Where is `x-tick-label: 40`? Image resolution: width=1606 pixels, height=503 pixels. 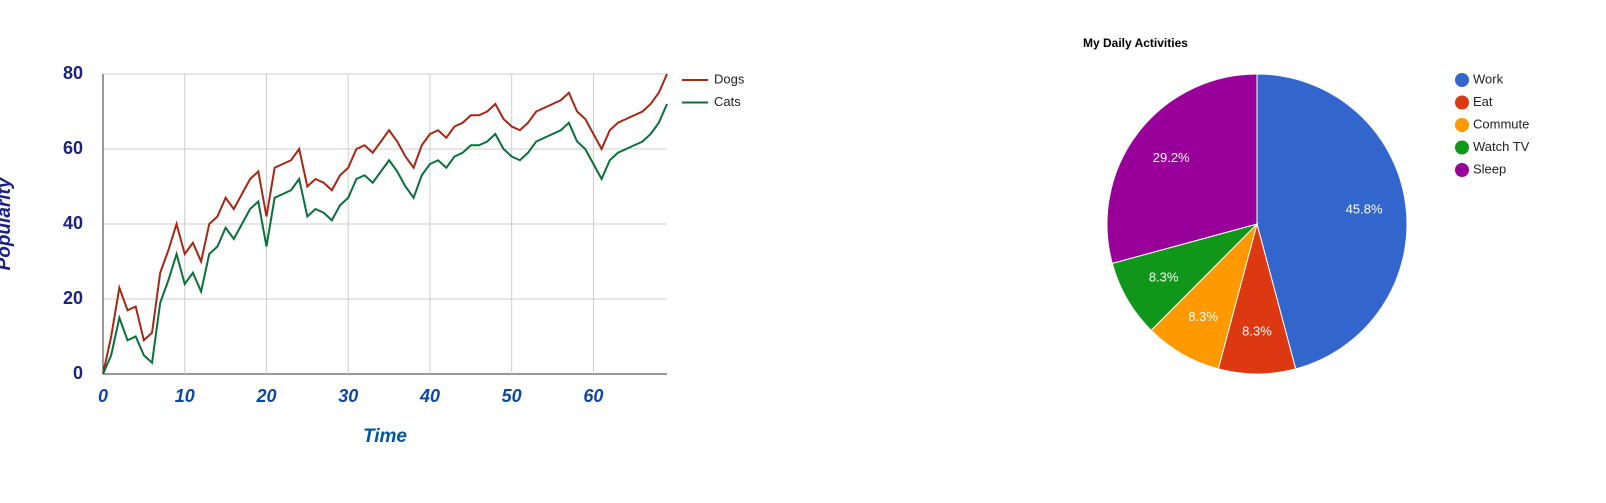
x-tick-label: 40 is located at coordinates (429, 396).